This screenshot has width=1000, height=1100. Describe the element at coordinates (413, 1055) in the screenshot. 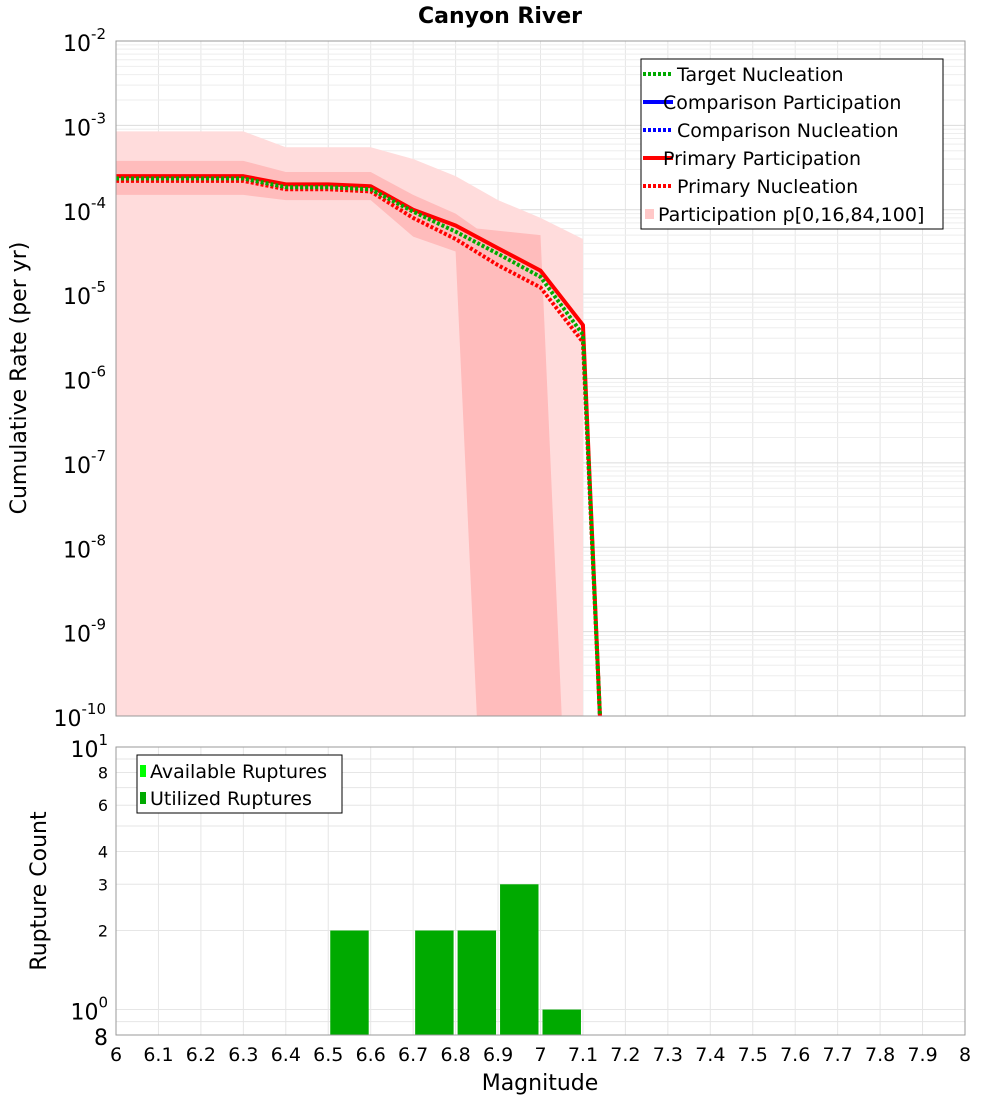

I see `x-tick-label: 6.7` at that location.